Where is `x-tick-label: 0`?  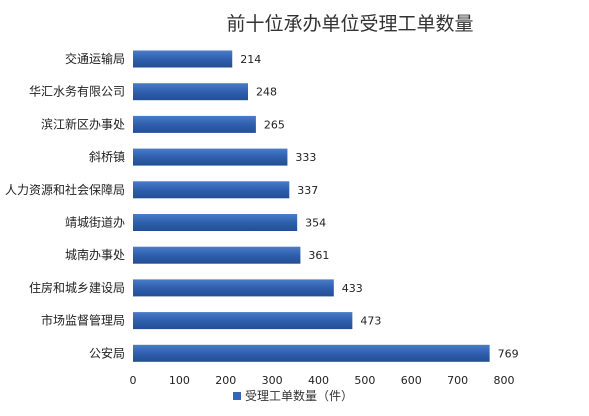
x-tick-label: 0 is located at coordinates (133, 380).